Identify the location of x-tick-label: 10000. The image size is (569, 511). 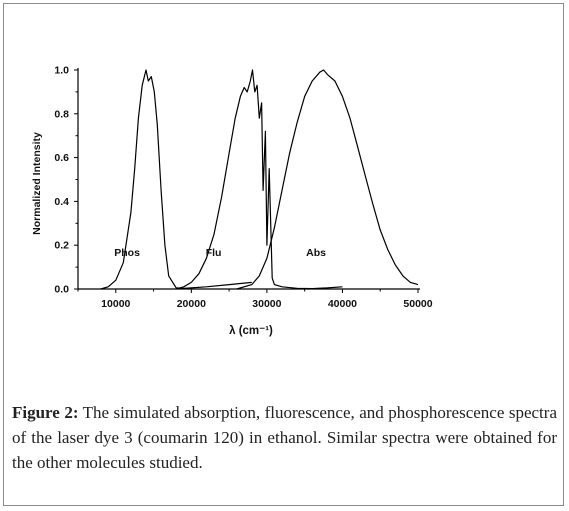
(115, 304).